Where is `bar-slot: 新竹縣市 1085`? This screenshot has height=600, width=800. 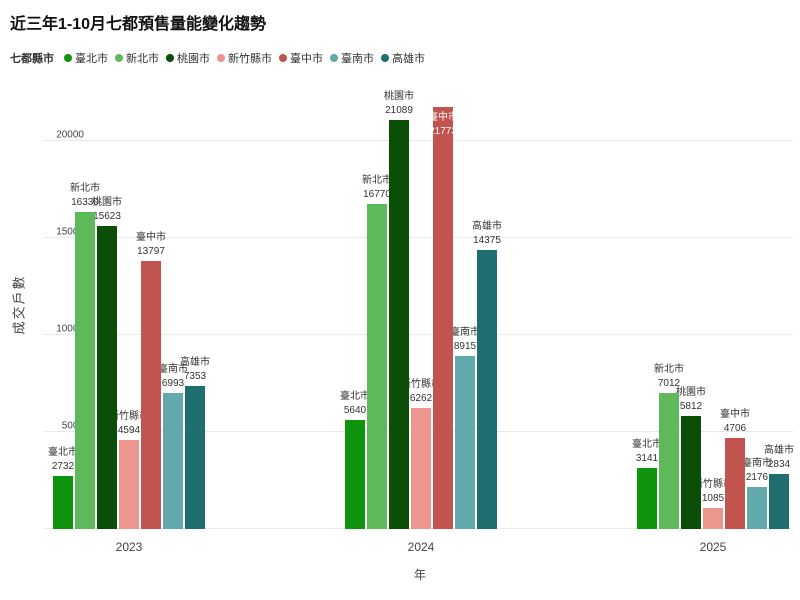
bar-slot: 新竹縣市 1085 is located at coordinates (713, 504).